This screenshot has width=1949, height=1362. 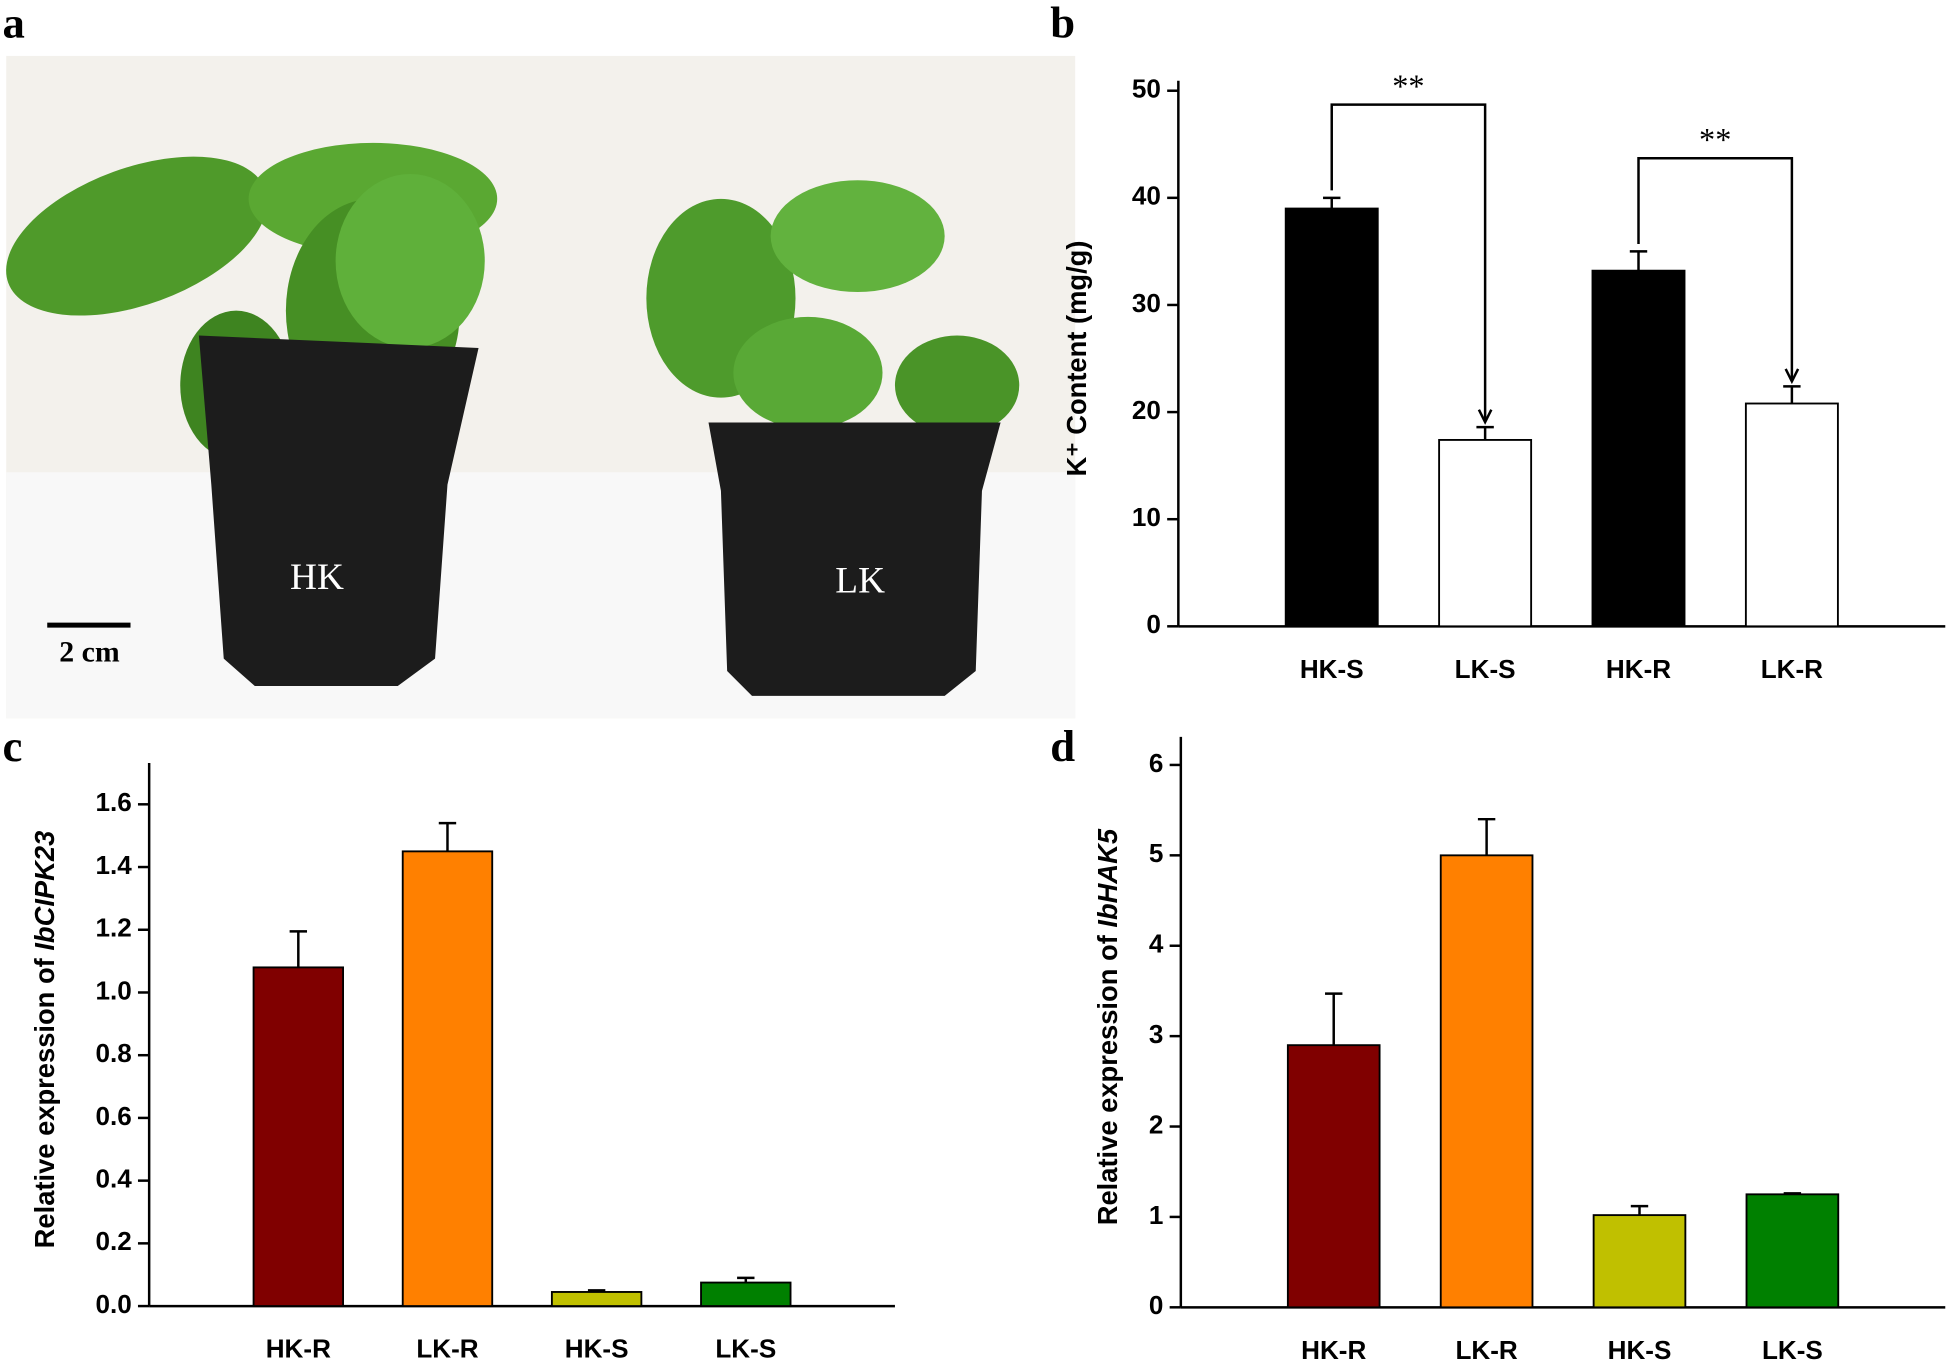 I want to click on y-tick-label: 40, so click(x=1146, y=196).